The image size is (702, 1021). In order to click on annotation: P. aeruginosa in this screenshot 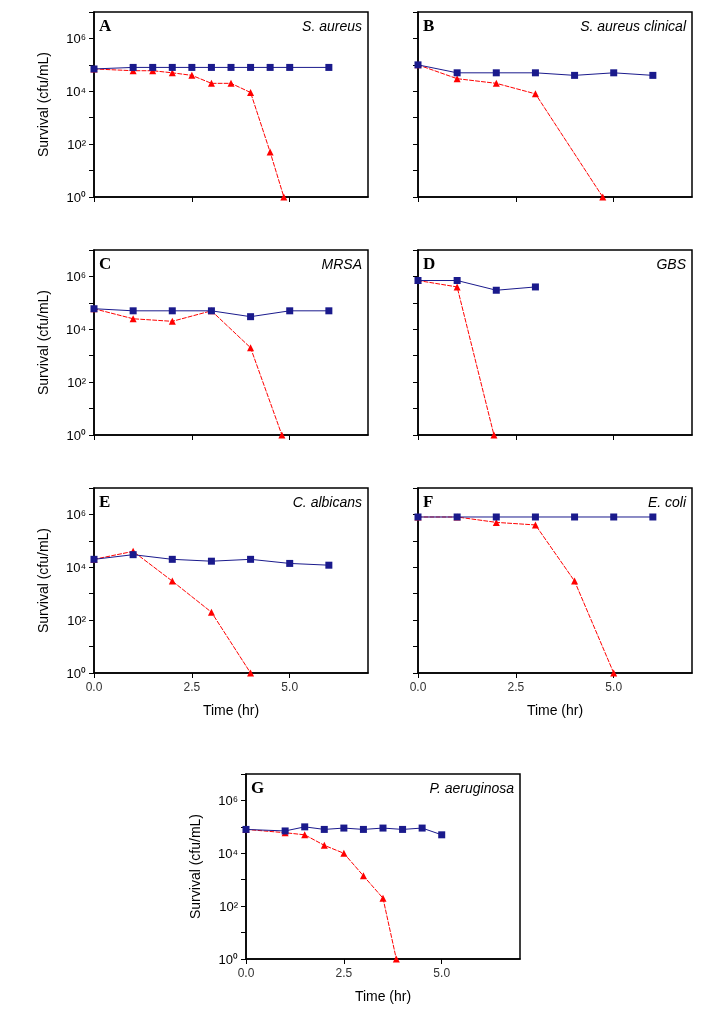, I will do `click(472, 788)`.